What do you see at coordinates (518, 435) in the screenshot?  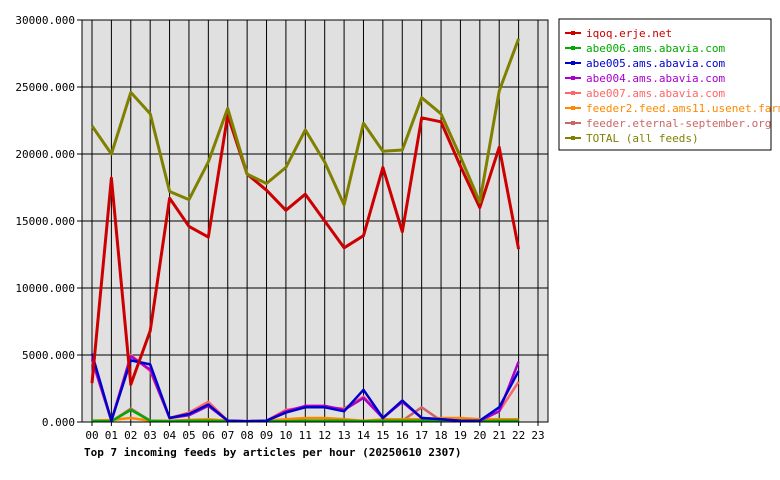 I see `x-tick-label: 22` at bounding box center [518, 435].